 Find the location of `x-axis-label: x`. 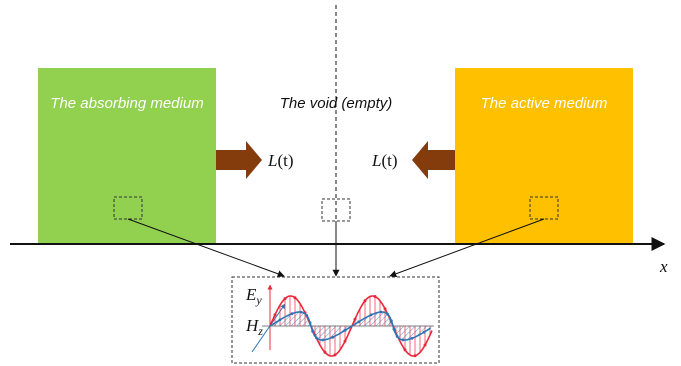

x-axis-label: x is located at coordinates (663, 266).